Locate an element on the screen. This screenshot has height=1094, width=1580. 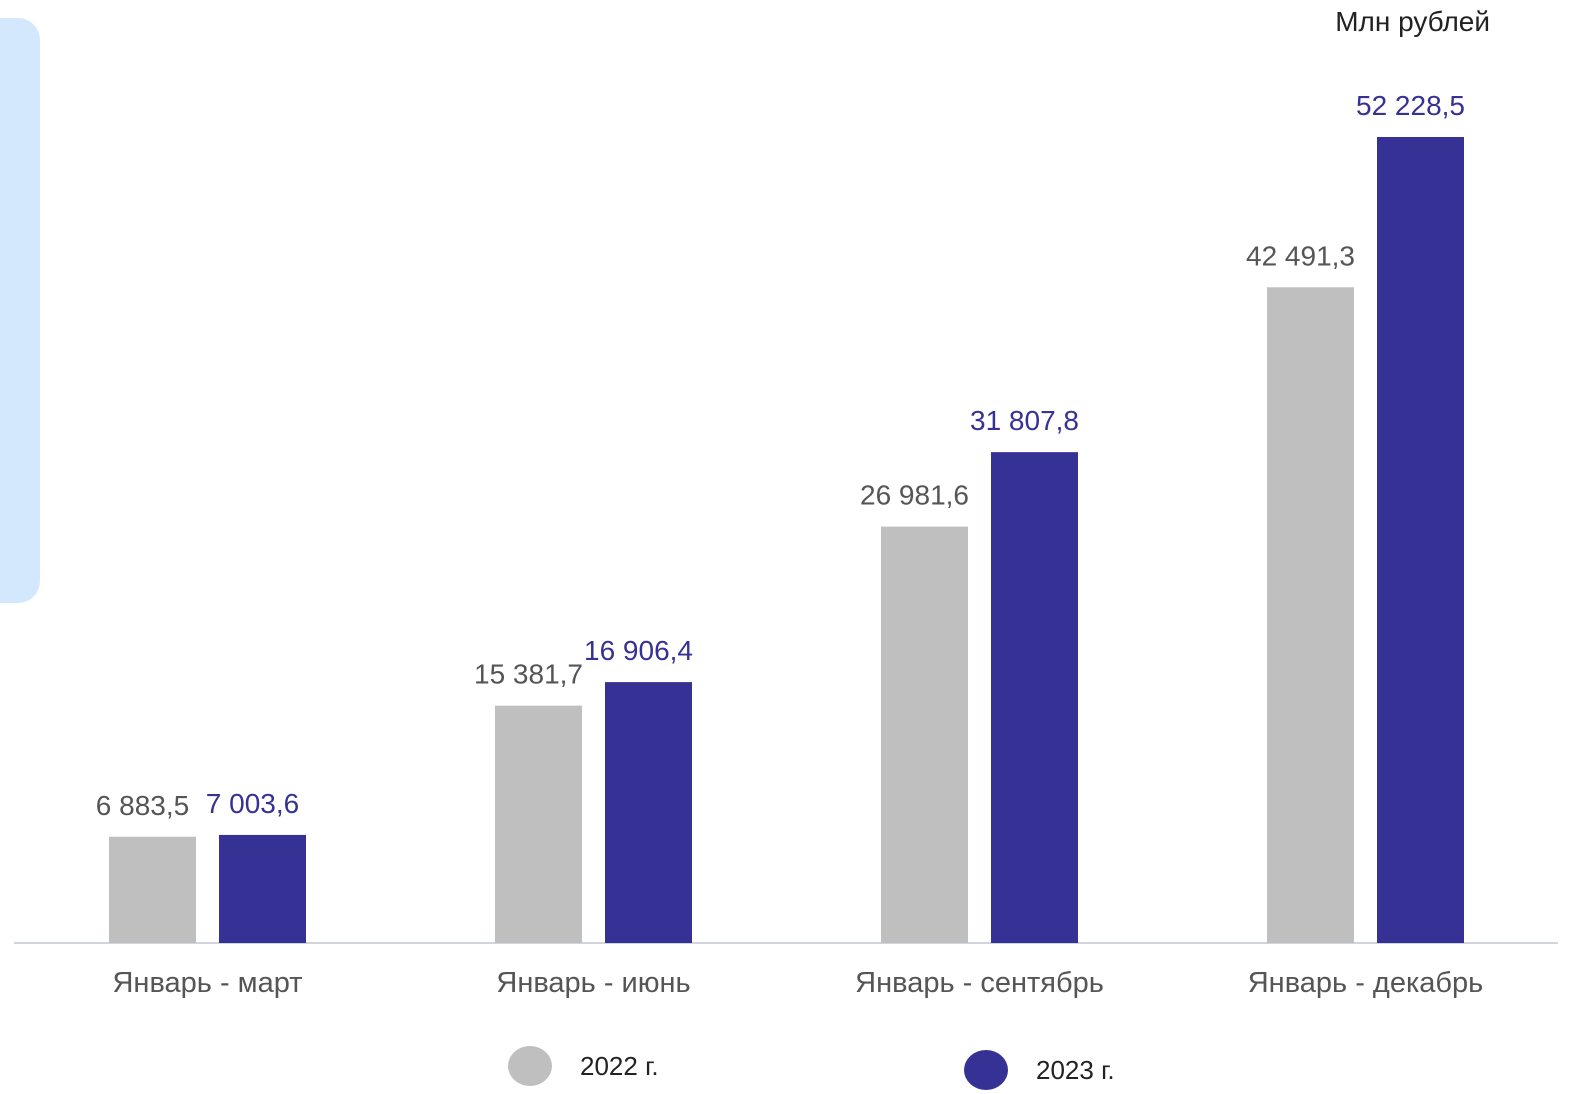
legend-item-2023: 2023 г. is located at coordinates (1039, 1070).